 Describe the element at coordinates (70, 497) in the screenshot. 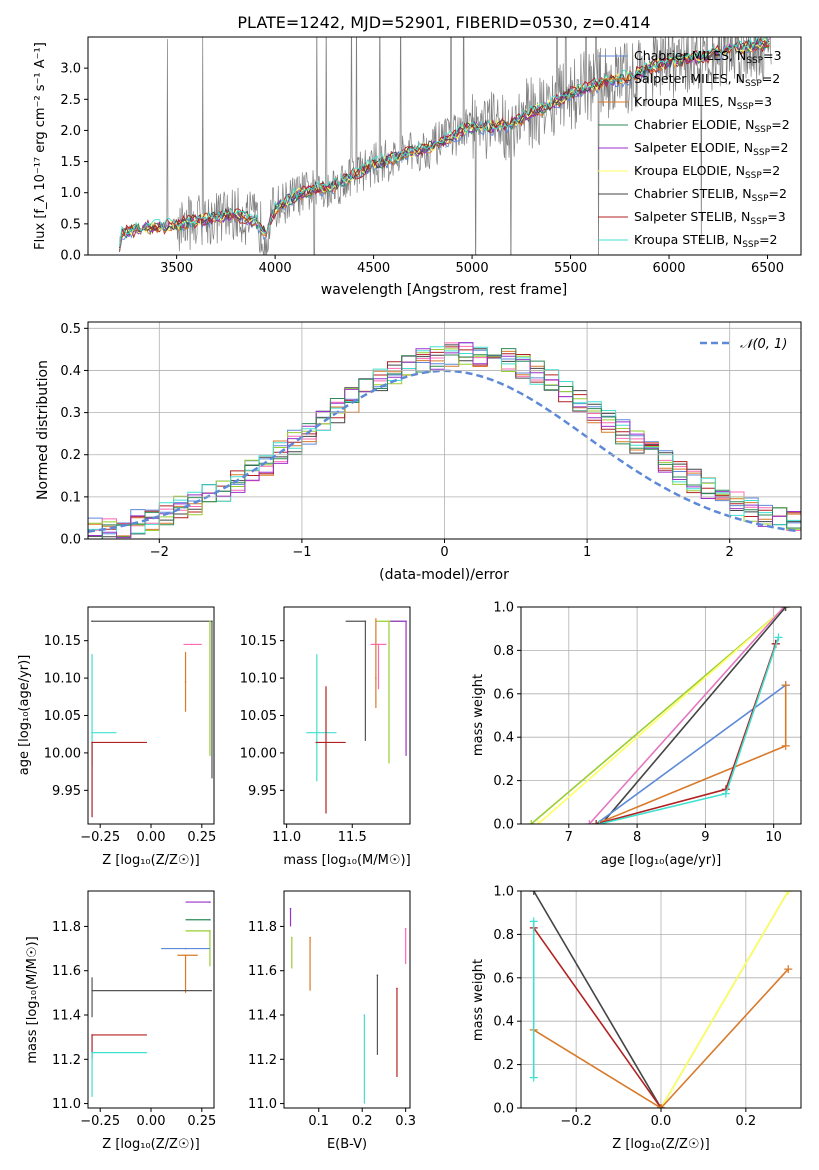

I see `y-tick-label: 0.1` at that location.